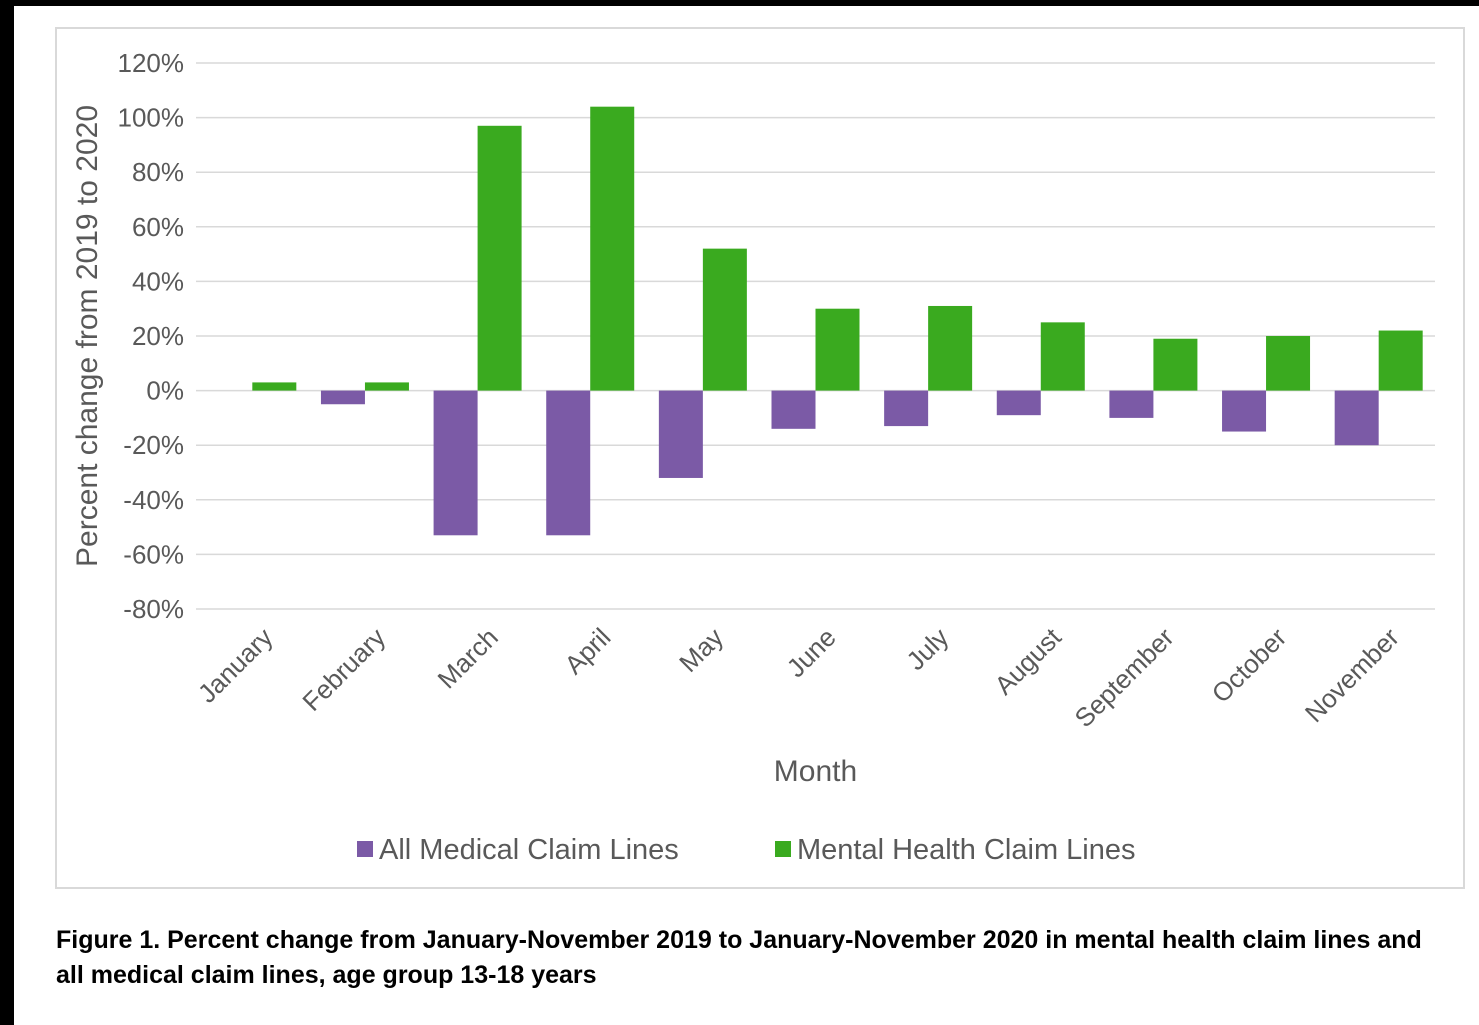 Image resolution: width=1479 pixels, height=1025 pixels. I want to click on y-tick-label: 120%, so click(151, 63).